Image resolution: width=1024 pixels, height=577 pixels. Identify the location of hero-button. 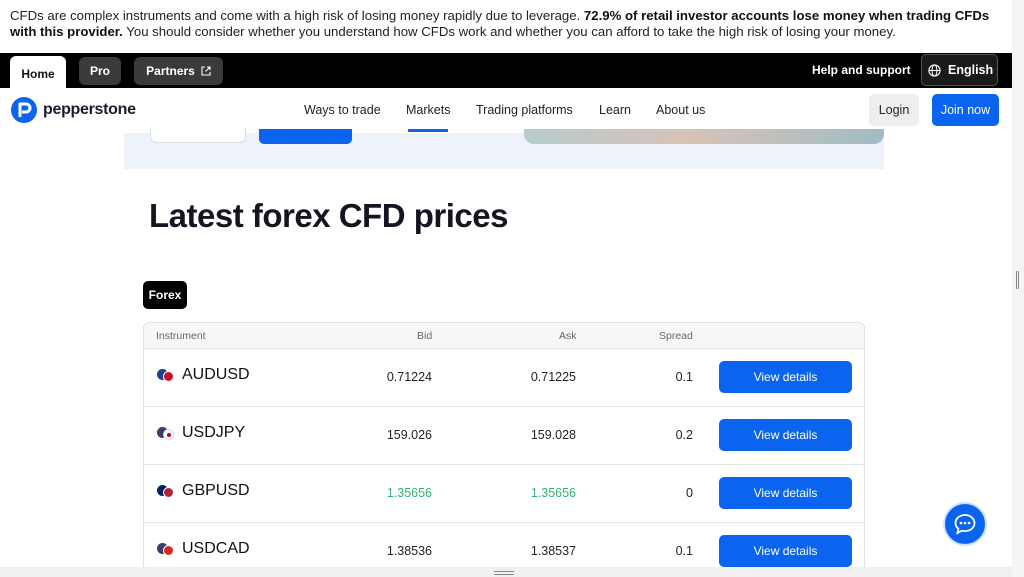
(305, 136).